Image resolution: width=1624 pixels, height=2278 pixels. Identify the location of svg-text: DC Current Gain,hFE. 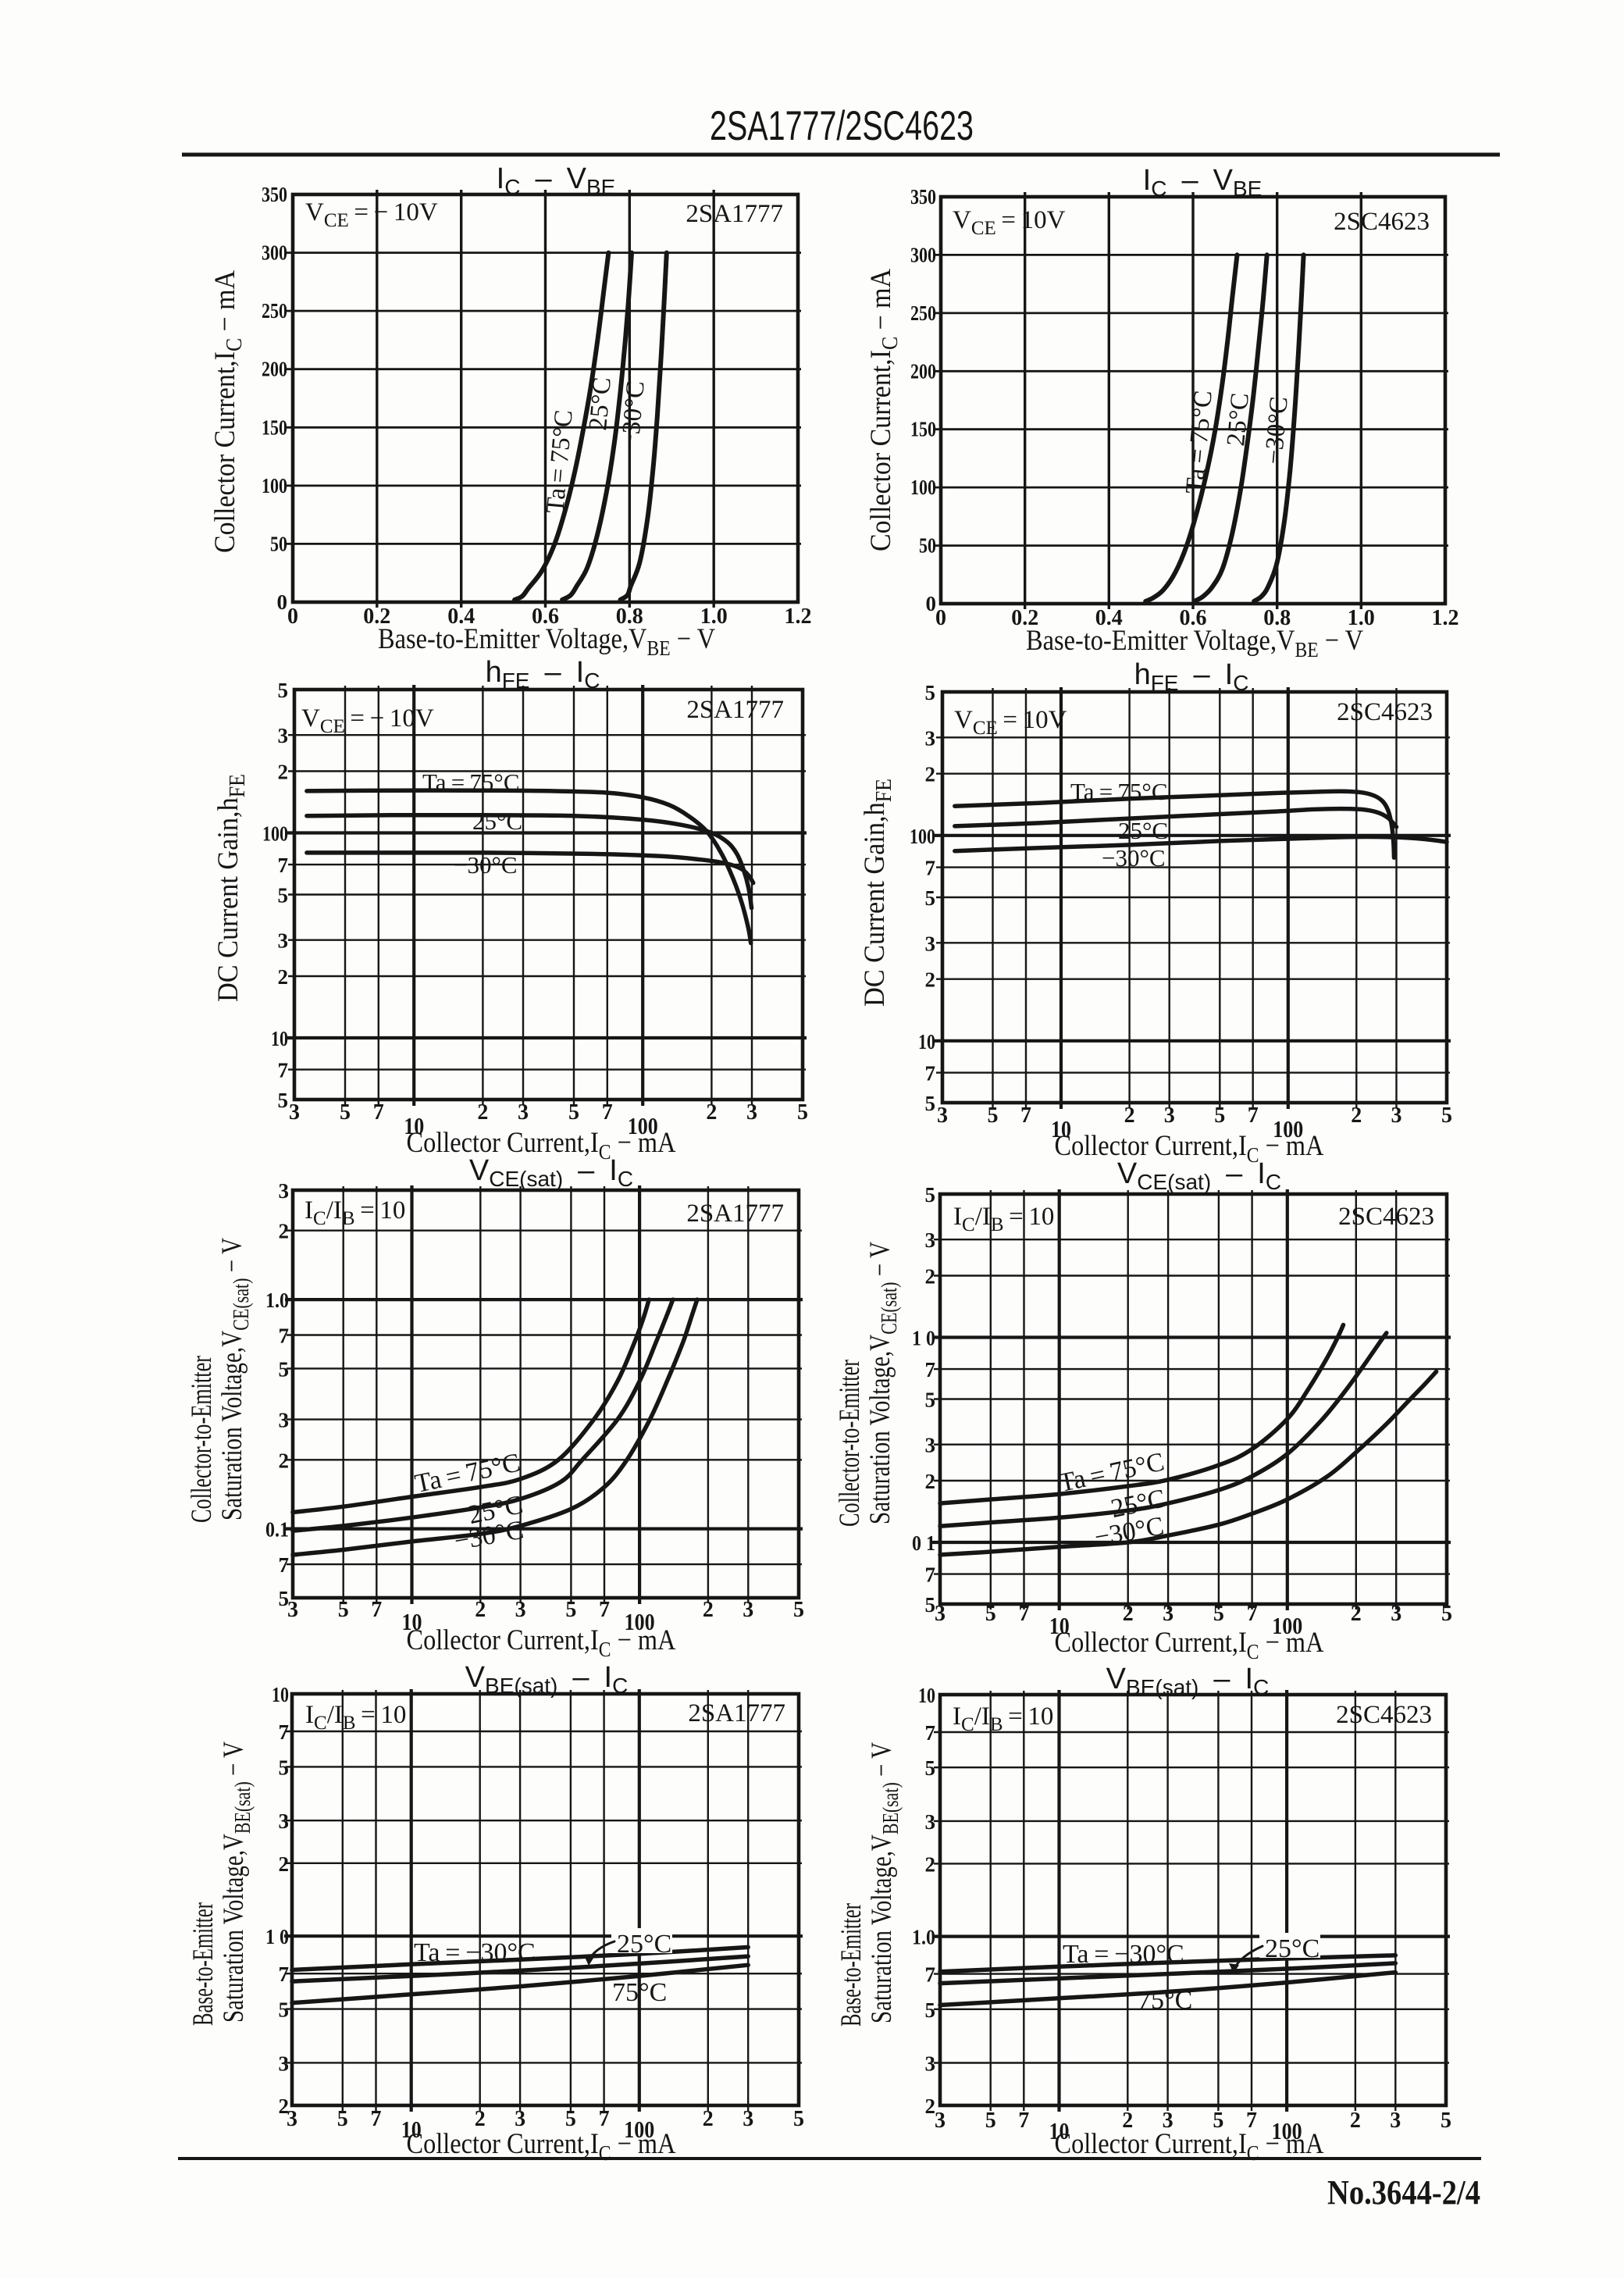
(231, 888).